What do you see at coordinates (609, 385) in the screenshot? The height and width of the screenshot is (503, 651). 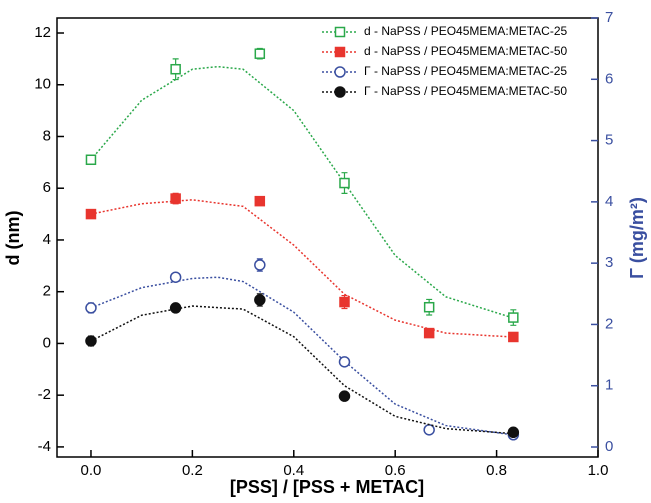 I see `y2-tick-label: 1` at bounding box center [609, 385].